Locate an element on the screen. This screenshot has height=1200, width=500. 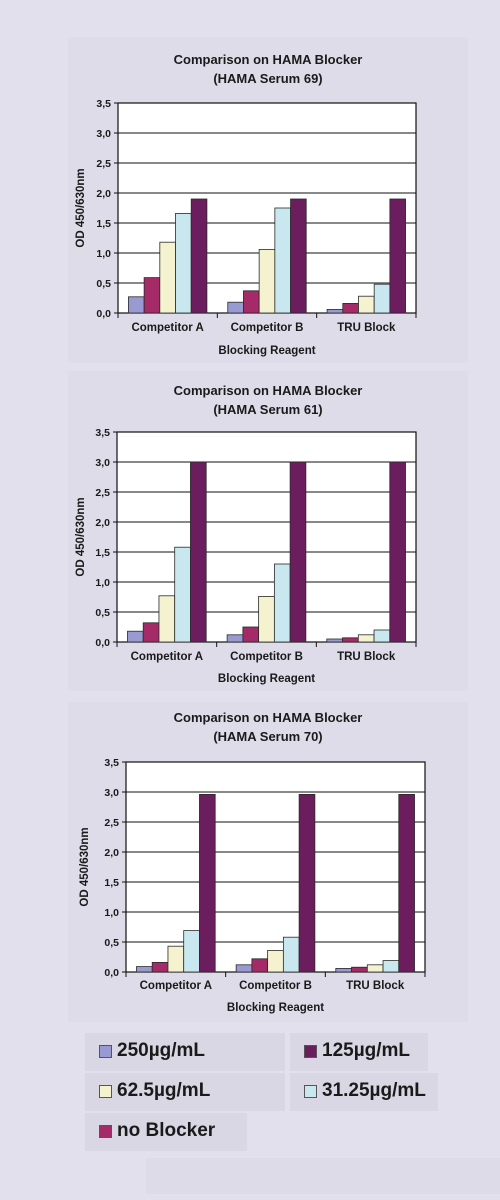
legend-item-62-5: 62.5µg/mL is located at coordinates (185, 1092).